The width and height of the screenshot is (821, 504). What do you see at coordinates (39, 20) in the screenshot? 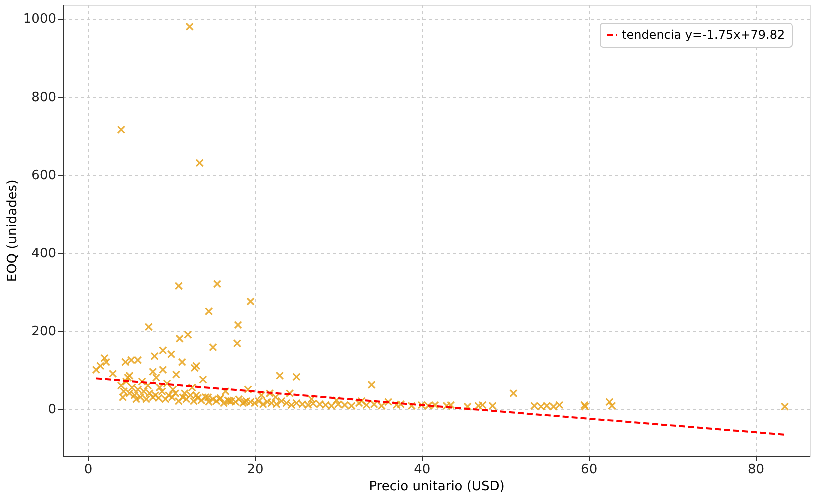
I see `y-tick-label: 1000` at bounding box center [39, 20].